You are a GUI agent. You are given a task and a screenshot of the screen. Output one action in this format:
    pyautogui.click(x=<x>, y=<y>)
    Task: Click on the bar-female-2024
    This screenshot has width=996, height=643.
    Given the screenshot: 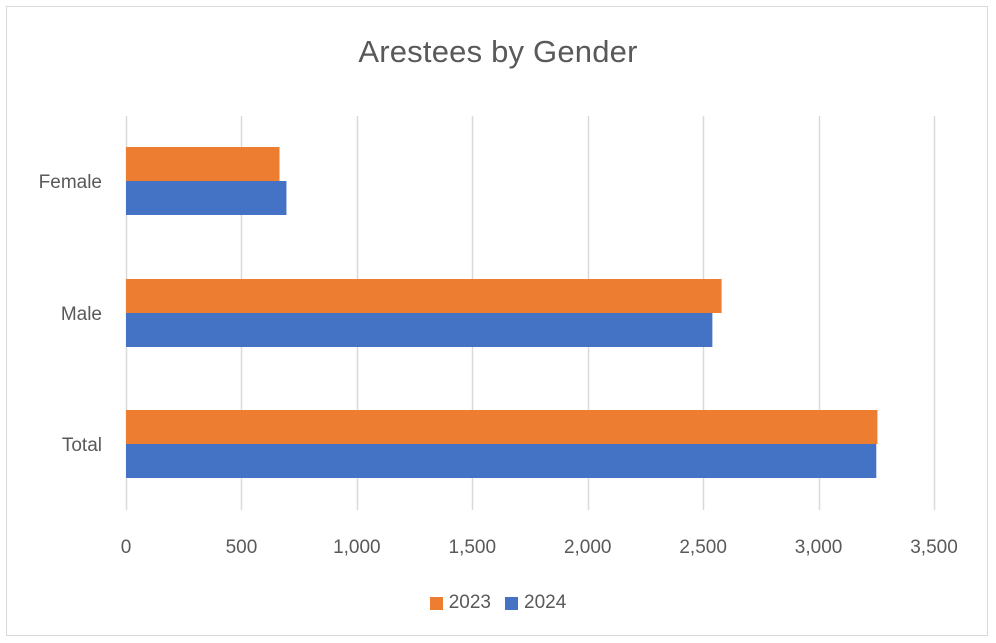 What is the action you would take?
    pyautogui.click(x=206, y=198)
    